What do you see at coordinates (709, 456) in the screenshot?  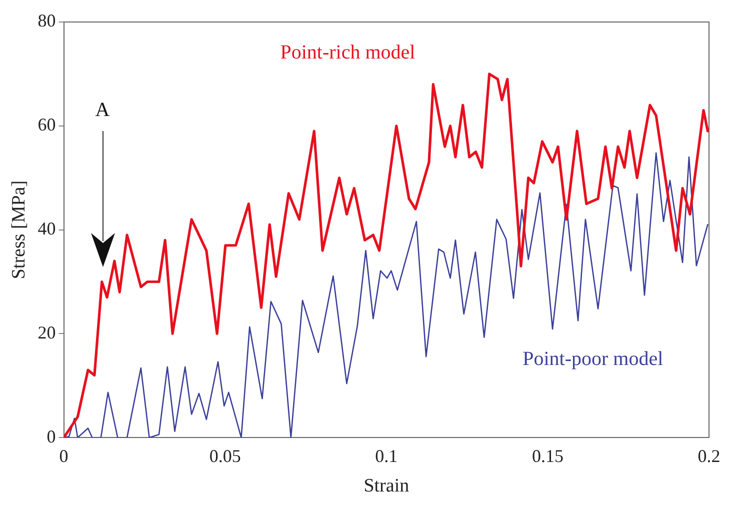 I see `x-tick-label: 0.2` at bounding box center [709, 456].